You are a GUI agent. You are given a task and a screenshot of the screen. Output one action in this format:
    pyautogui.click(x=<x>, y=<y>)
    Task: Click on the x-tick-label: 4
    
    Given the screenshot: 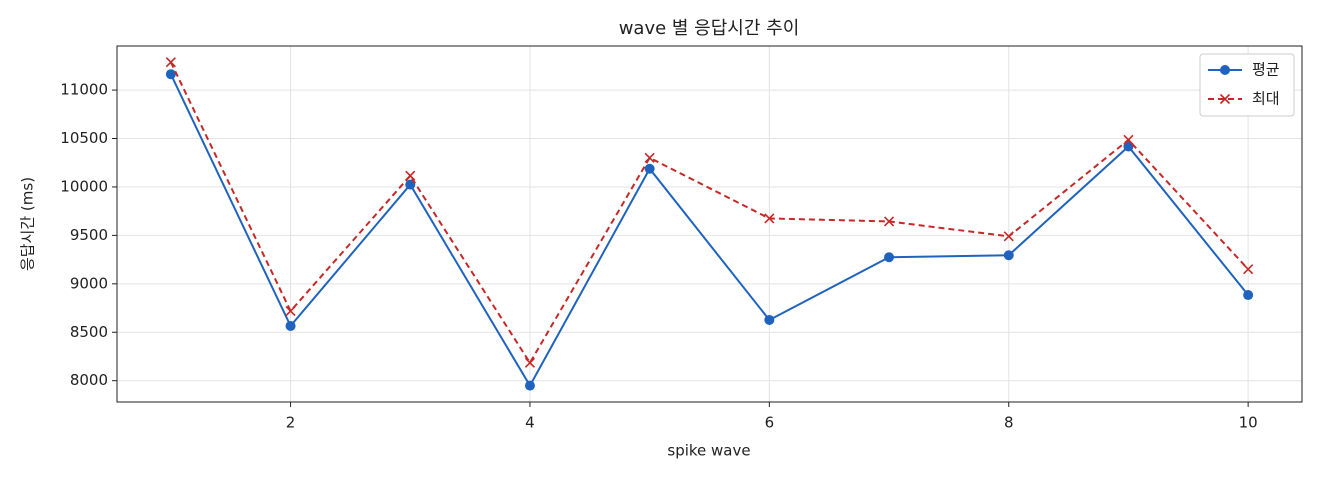 What is the action you would take?
    pyautogui.click(x=530, y=423)
    